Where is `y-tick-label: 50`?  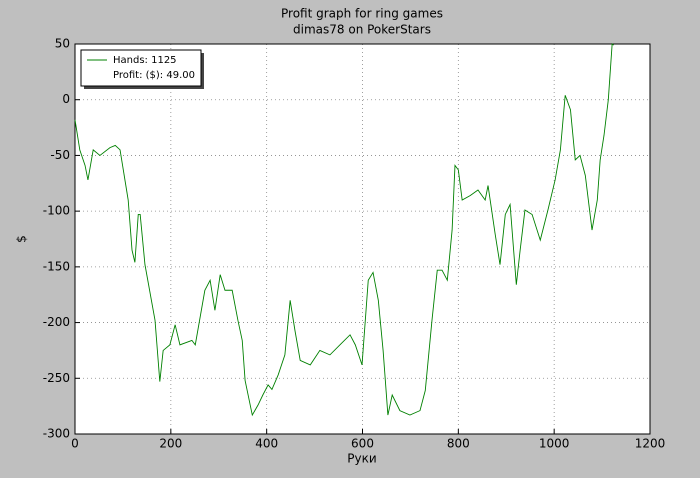 y-tick-label: 50 is located at coordinates (62, 44).